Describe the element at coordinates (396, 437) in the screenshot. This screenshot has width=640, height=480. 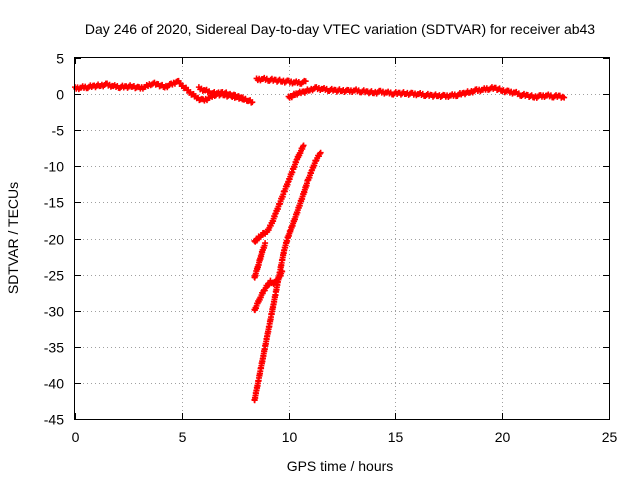
I see `x-tick-label: 15` at that location.